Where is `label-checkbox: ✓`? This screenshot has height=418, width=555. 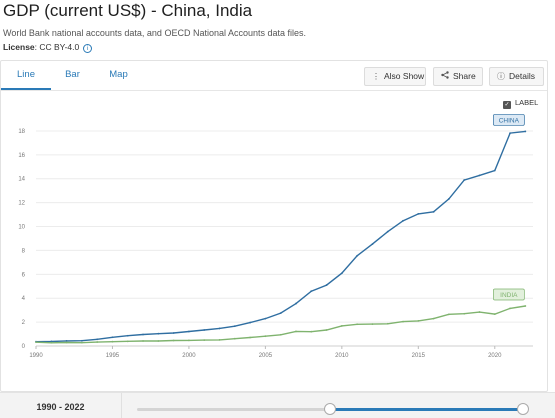 label-checkbox: ✓ is located at coordinates (507, 105).